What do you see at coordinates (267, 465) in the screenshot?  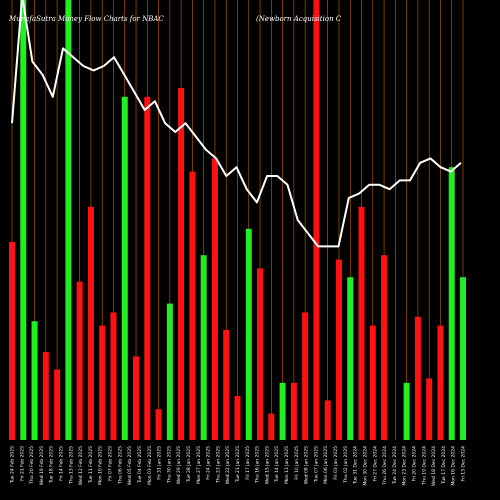 I see `date-label: Wed 15 Jan 2025` at bounding box center [267, 465].